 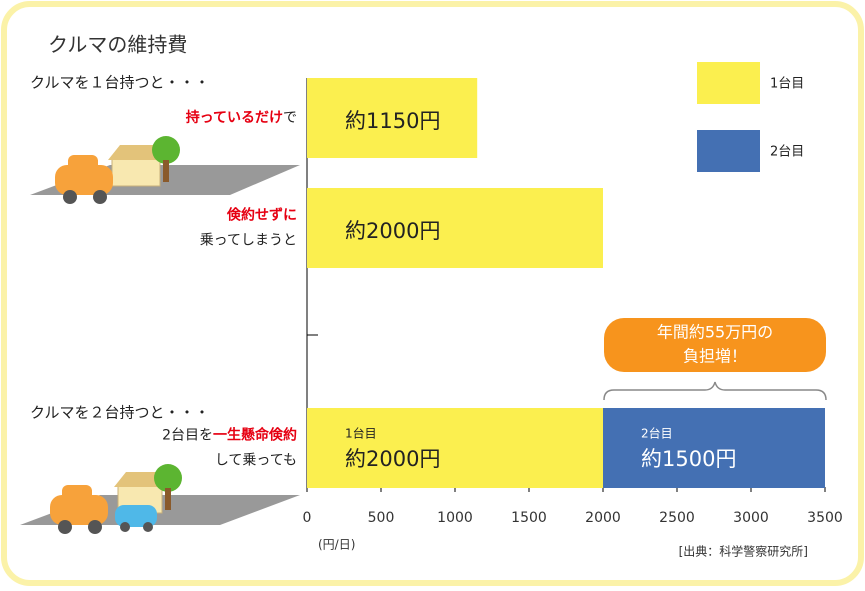 I want to click on row-label: 持っているだけで, so click(x=241, y=117).